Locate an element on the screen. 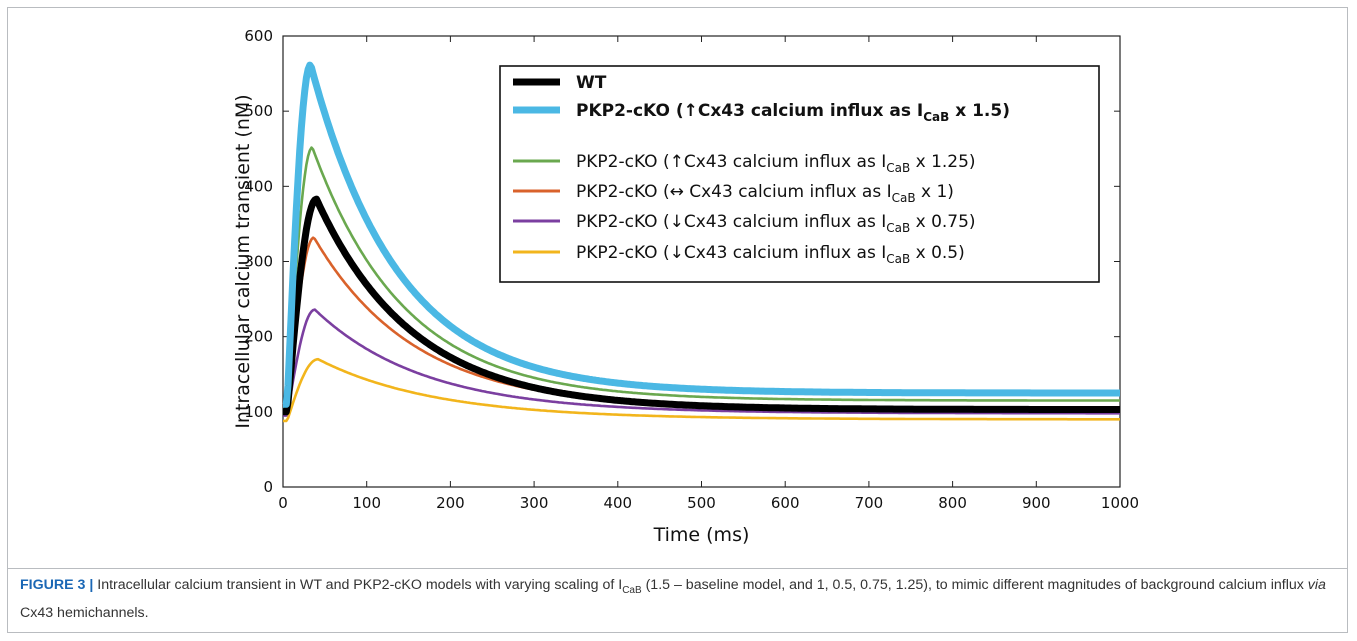  caption-figure-label: FIGURE 3 | is located at coordinates (57, 585).